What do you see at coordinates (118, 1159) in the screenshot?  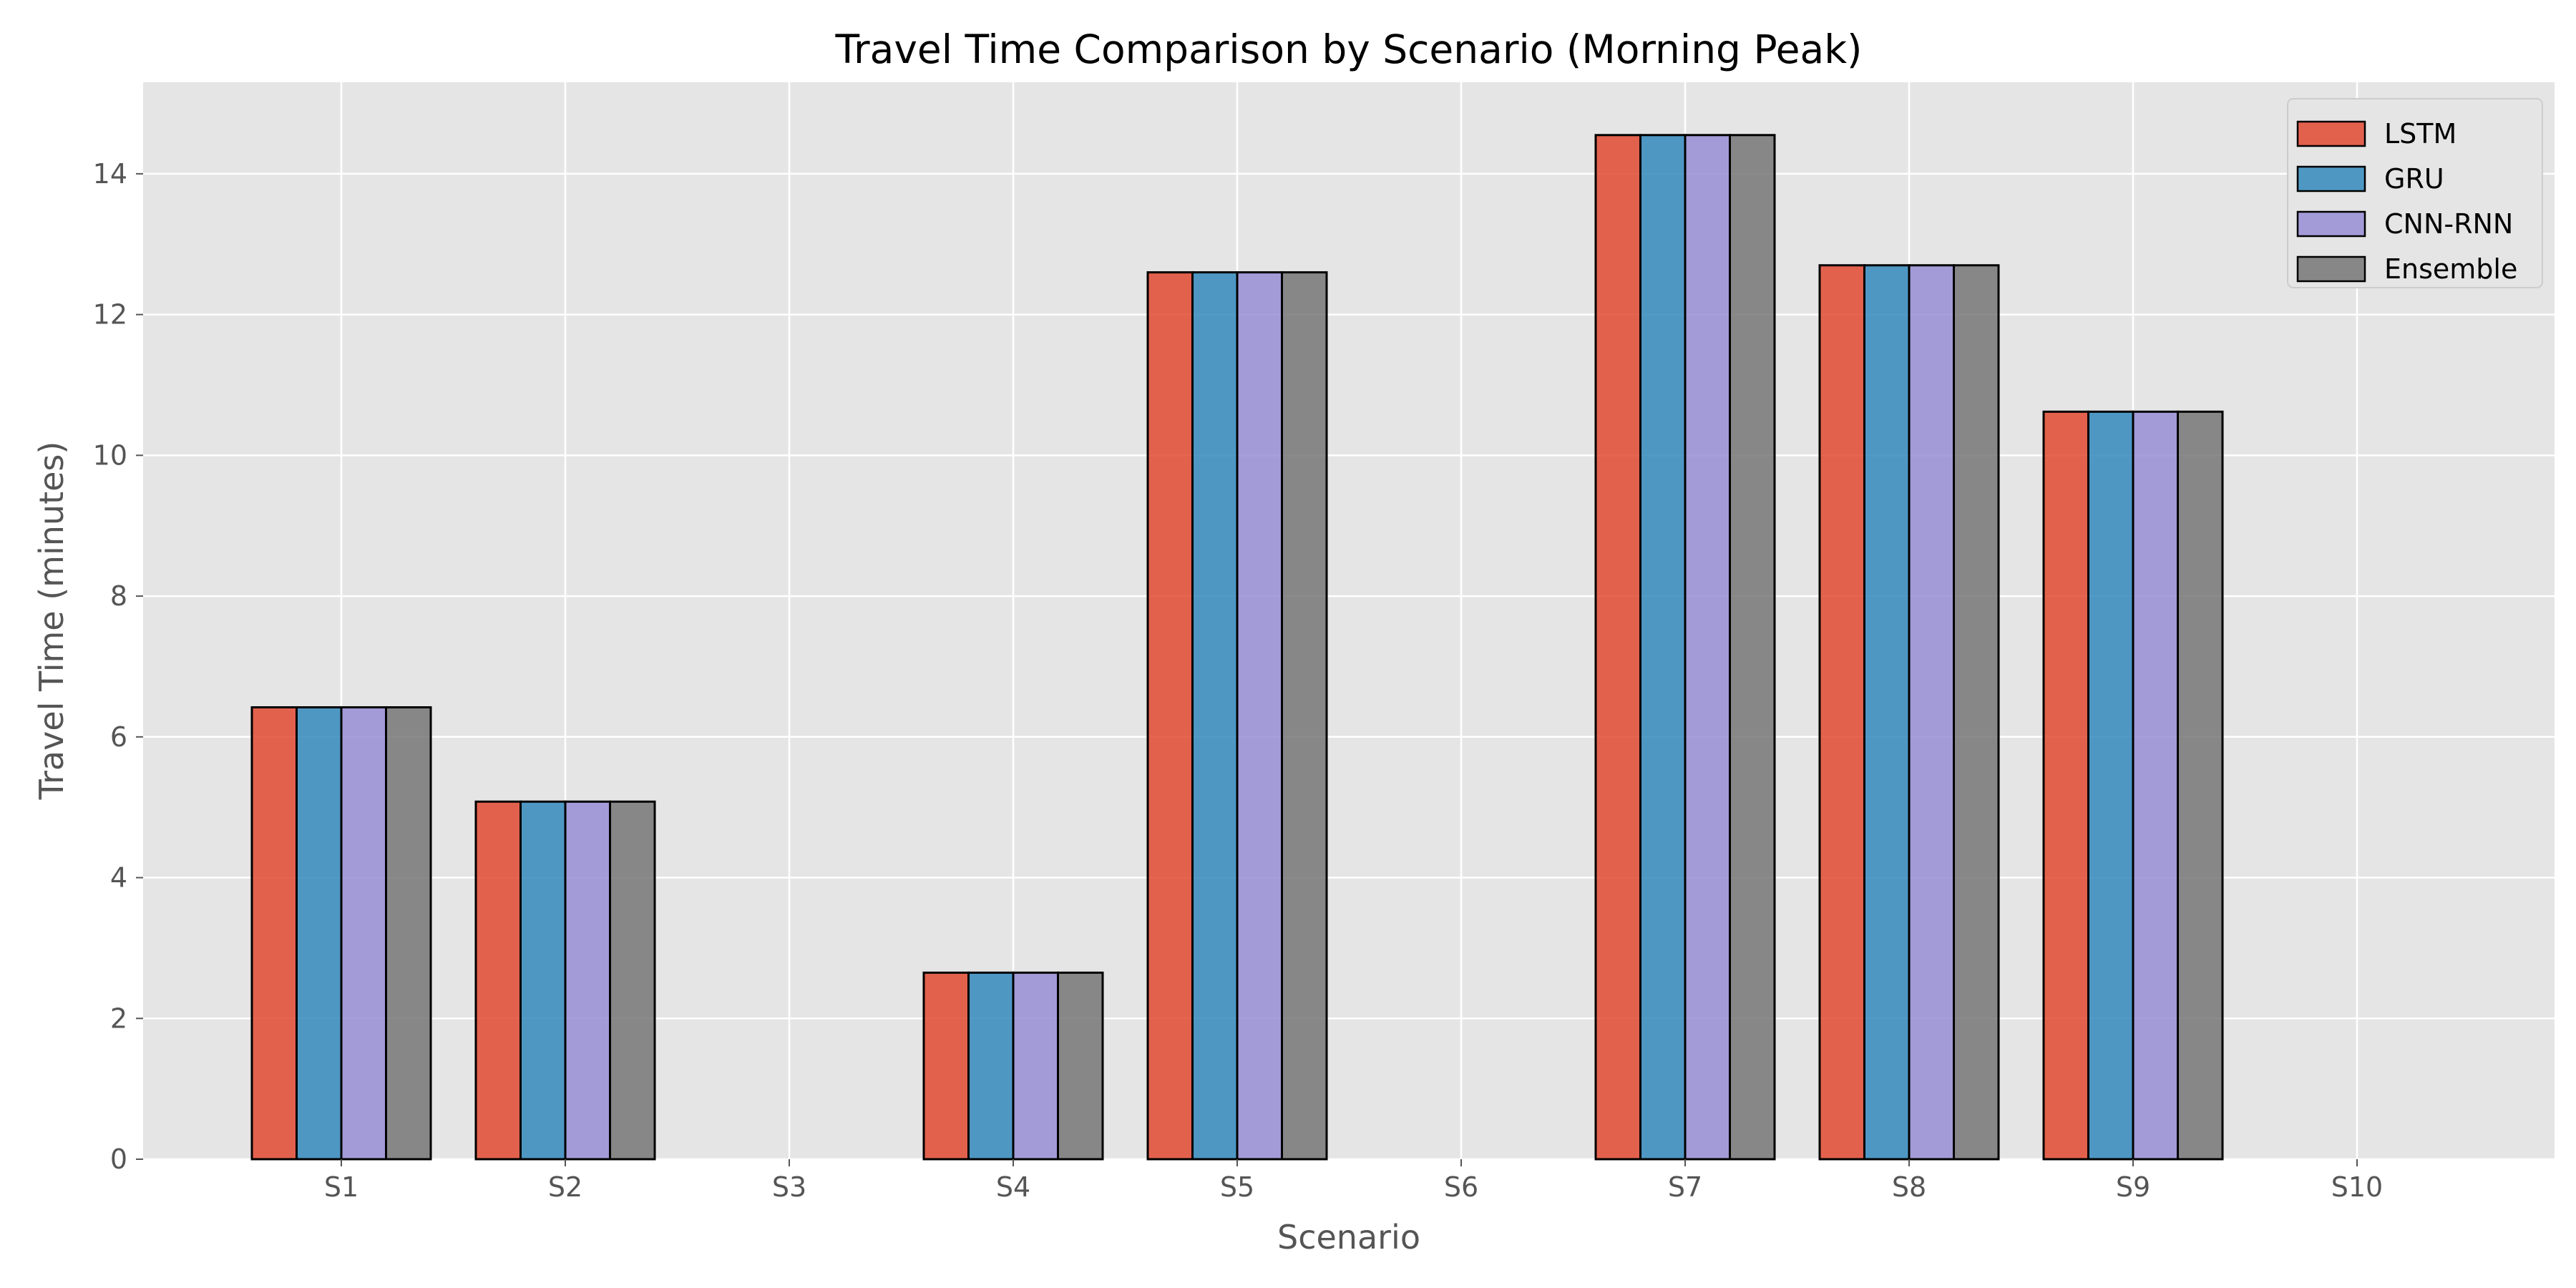 I see `y-tick-label-0: 0` at bounding box center [118, 1159].